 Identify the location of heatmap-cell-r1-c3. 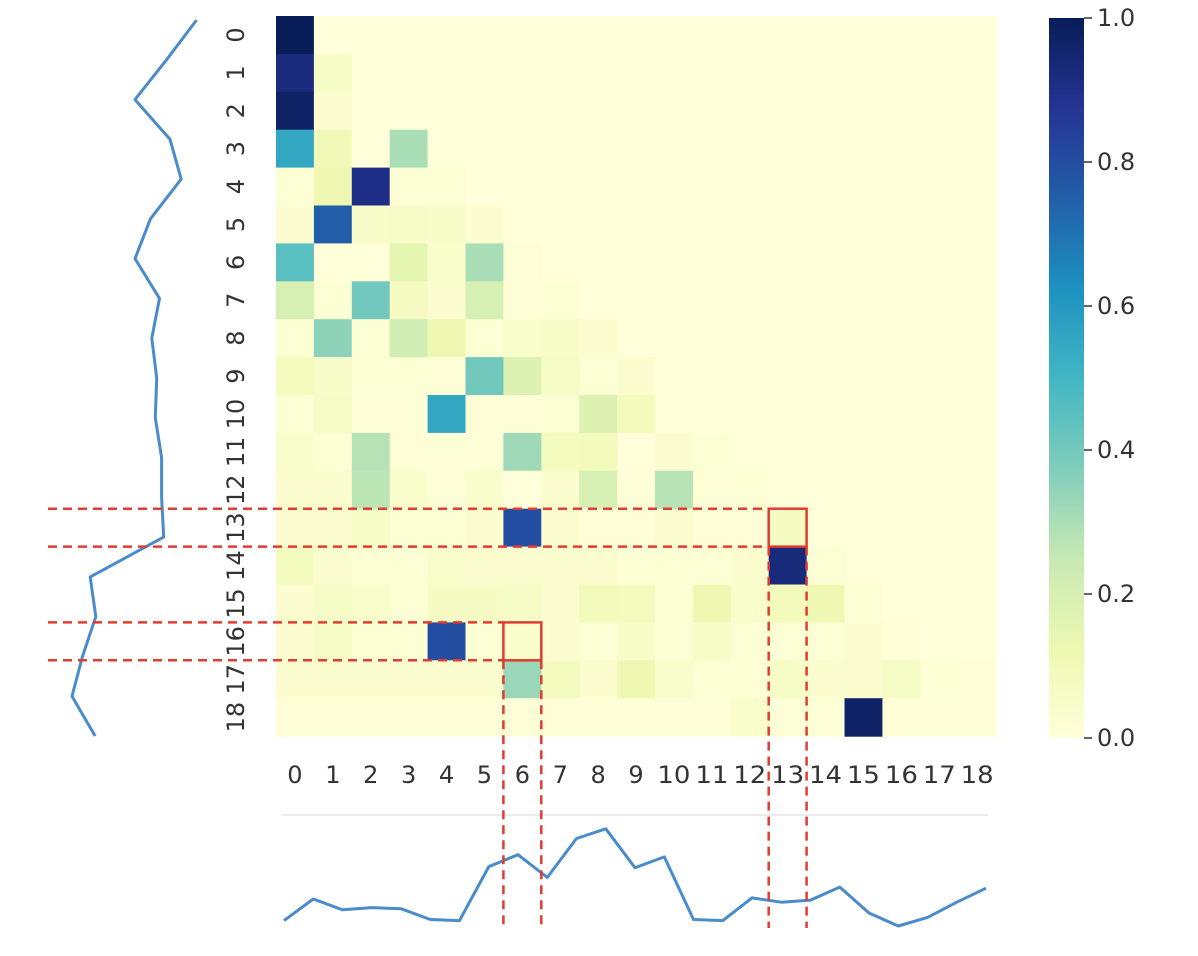
(409, 73).